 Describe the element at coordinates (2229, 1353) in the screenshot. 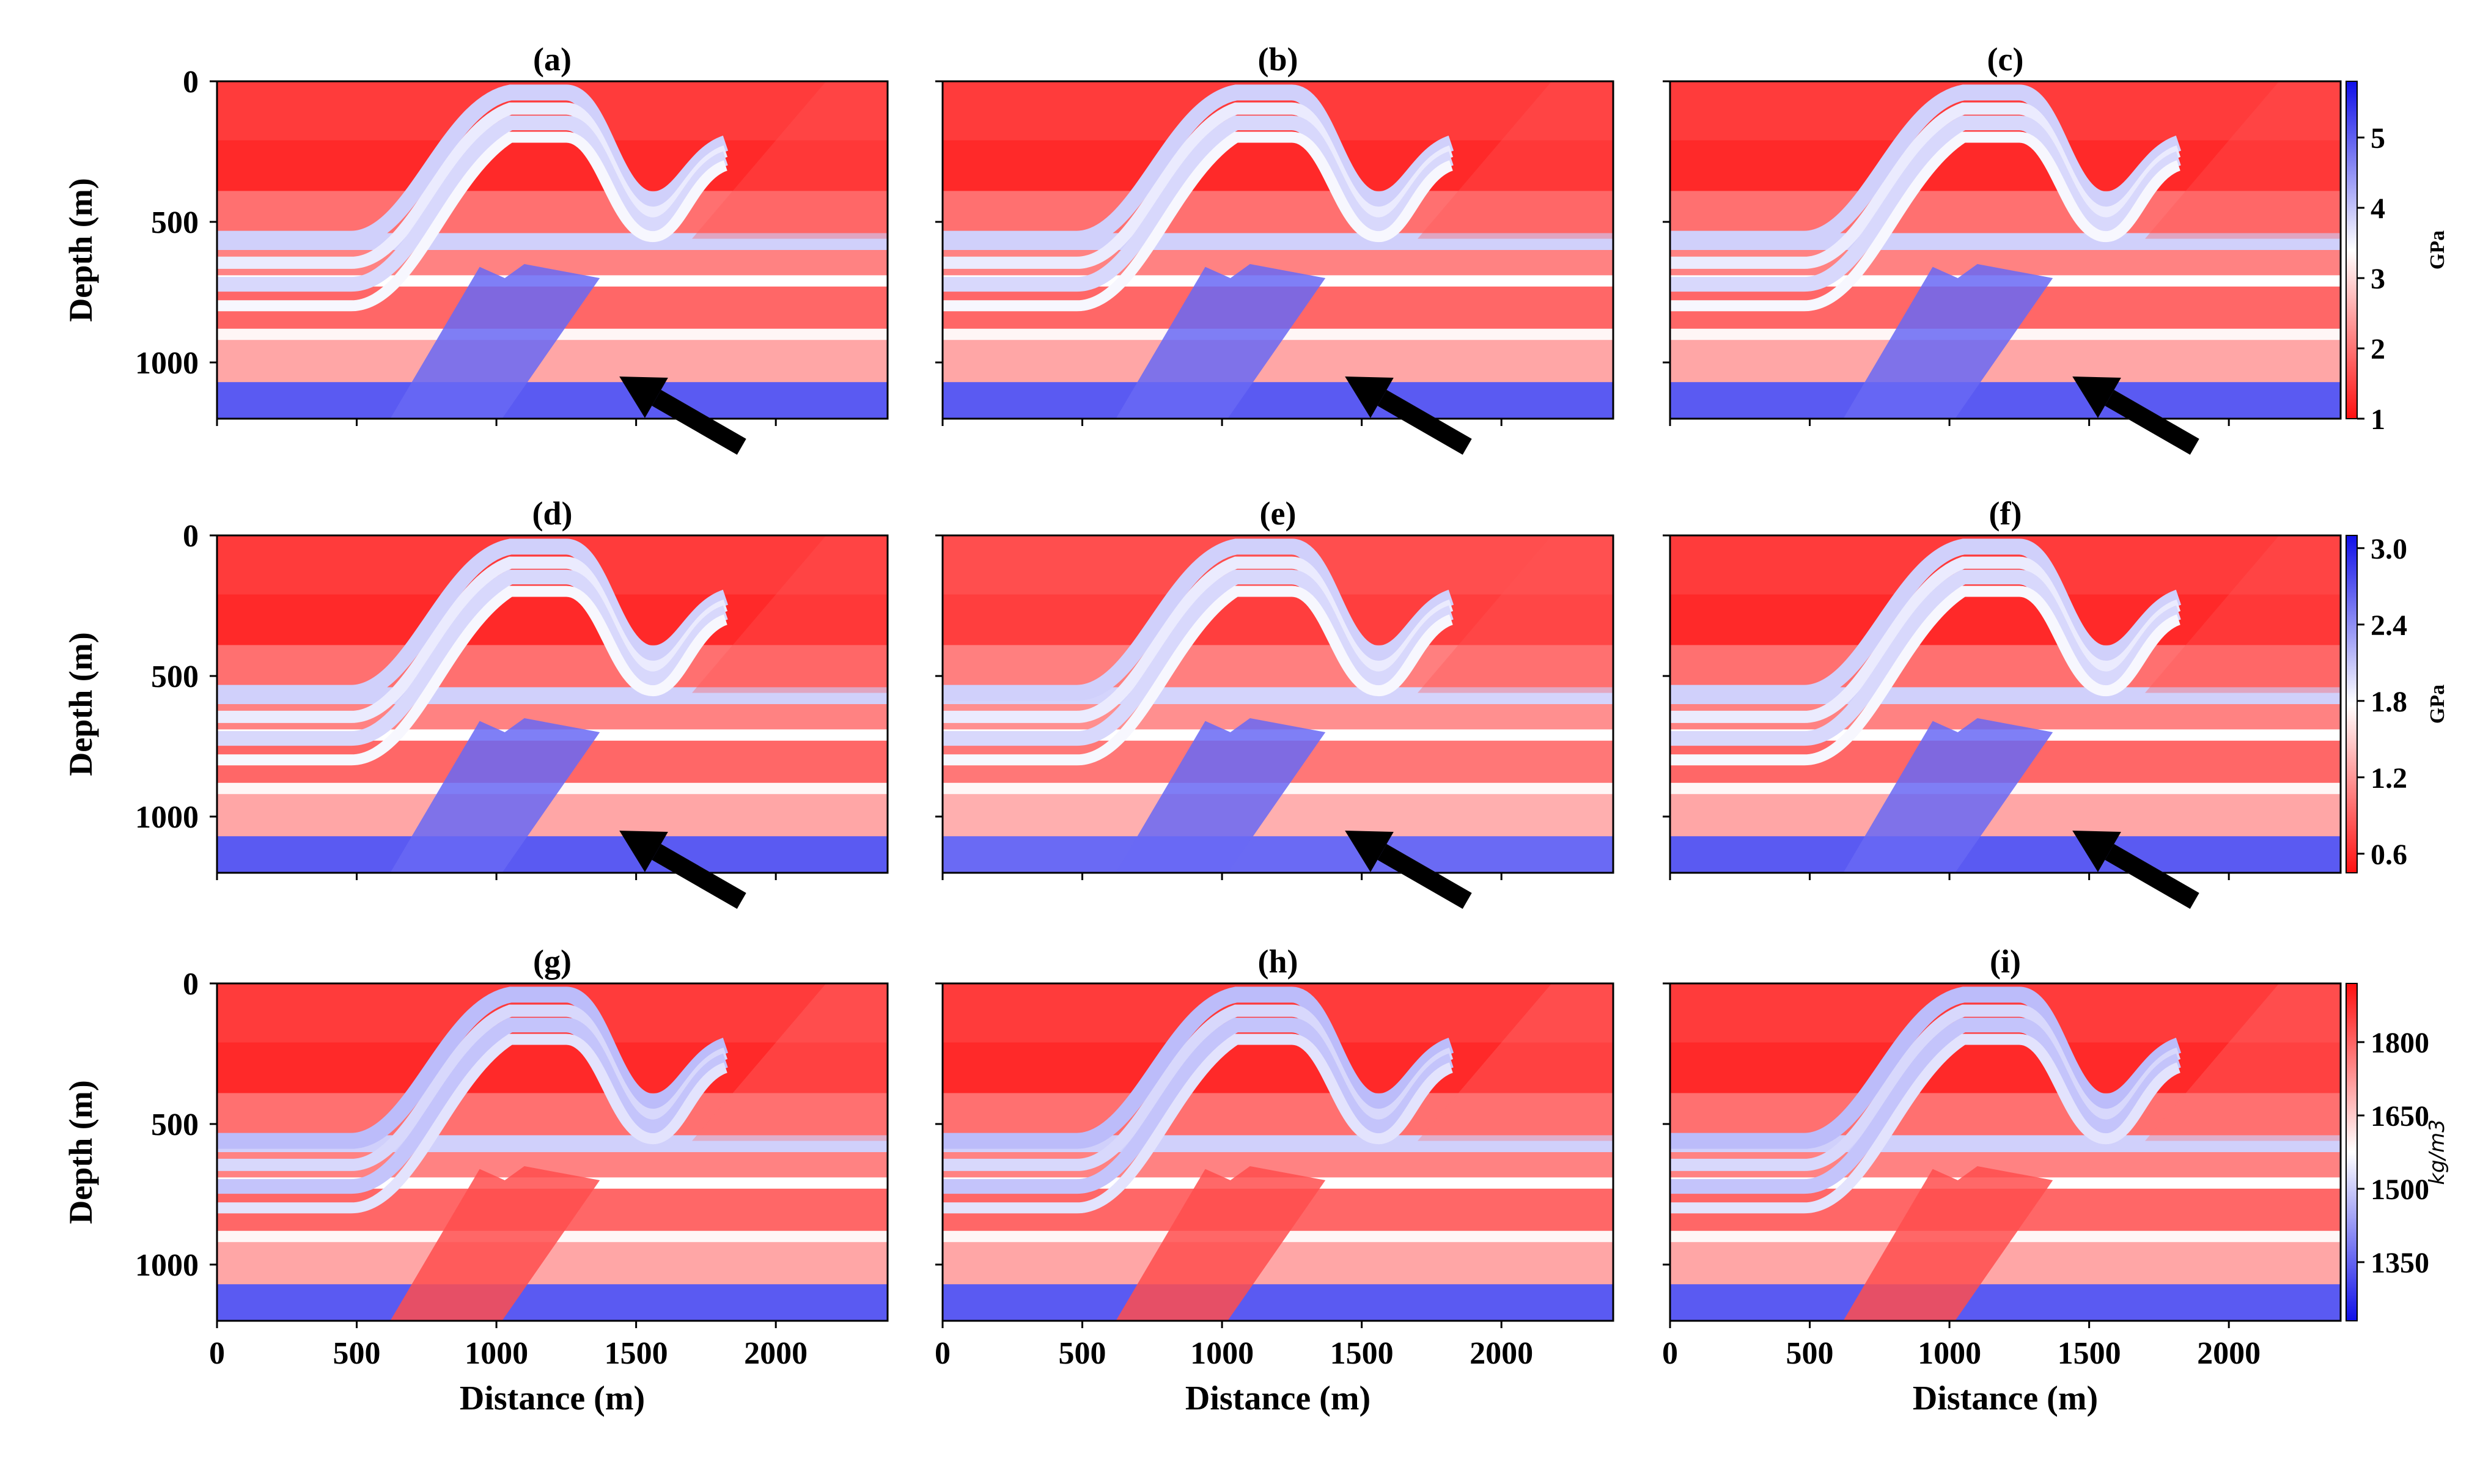

I see `x-tick-label: 2000` at that location.